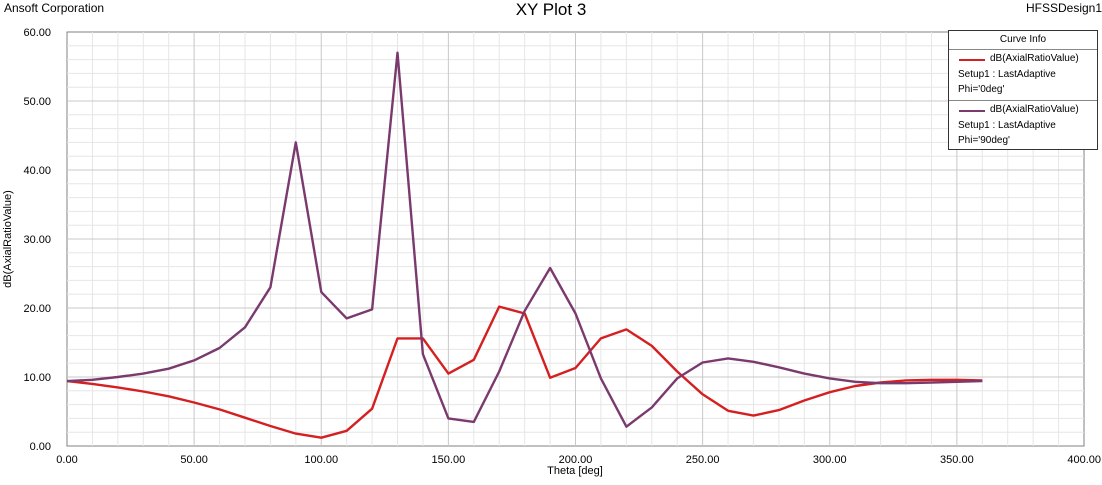  Describe the element at coordinates (575, 471) in the screenshot. I see `x-axis-label: Theta [deg]` at that location.